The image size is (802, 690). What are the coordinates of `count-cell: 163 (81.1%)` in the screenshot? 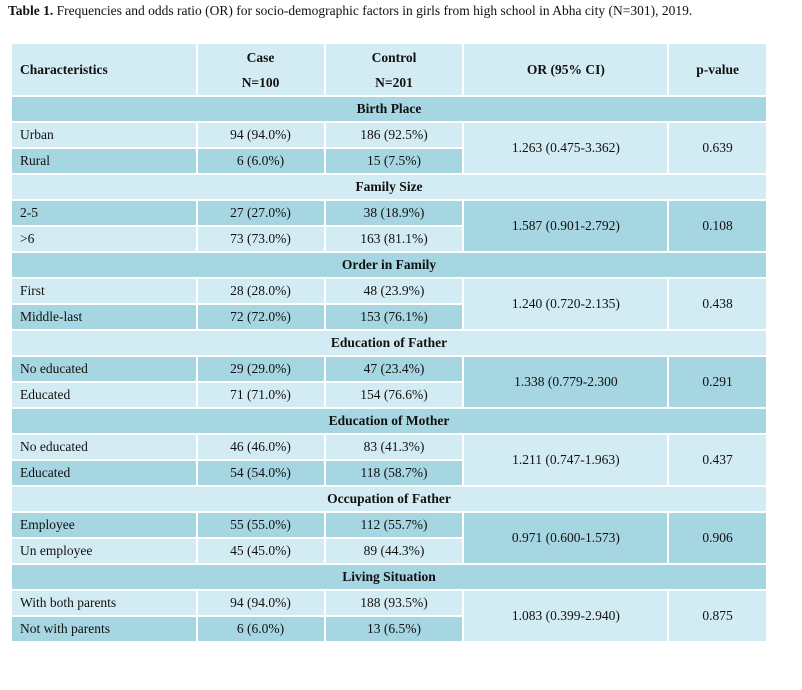 It's located at (394, 239).